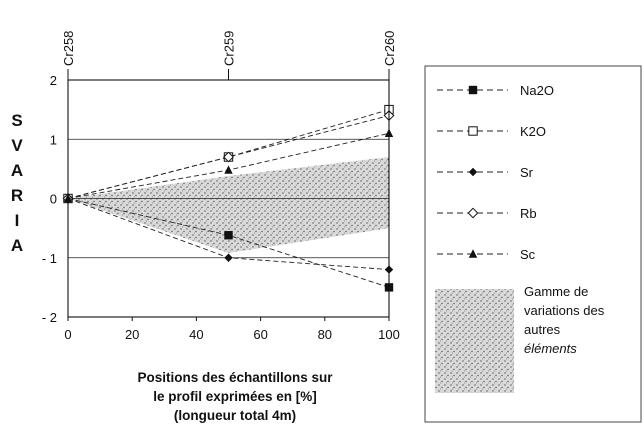 The width and height of the screenshot is (644, 428). Describe the element at coordinates (389, 48) in the screenshot. I see `top-label-2: Cr260` at that location.